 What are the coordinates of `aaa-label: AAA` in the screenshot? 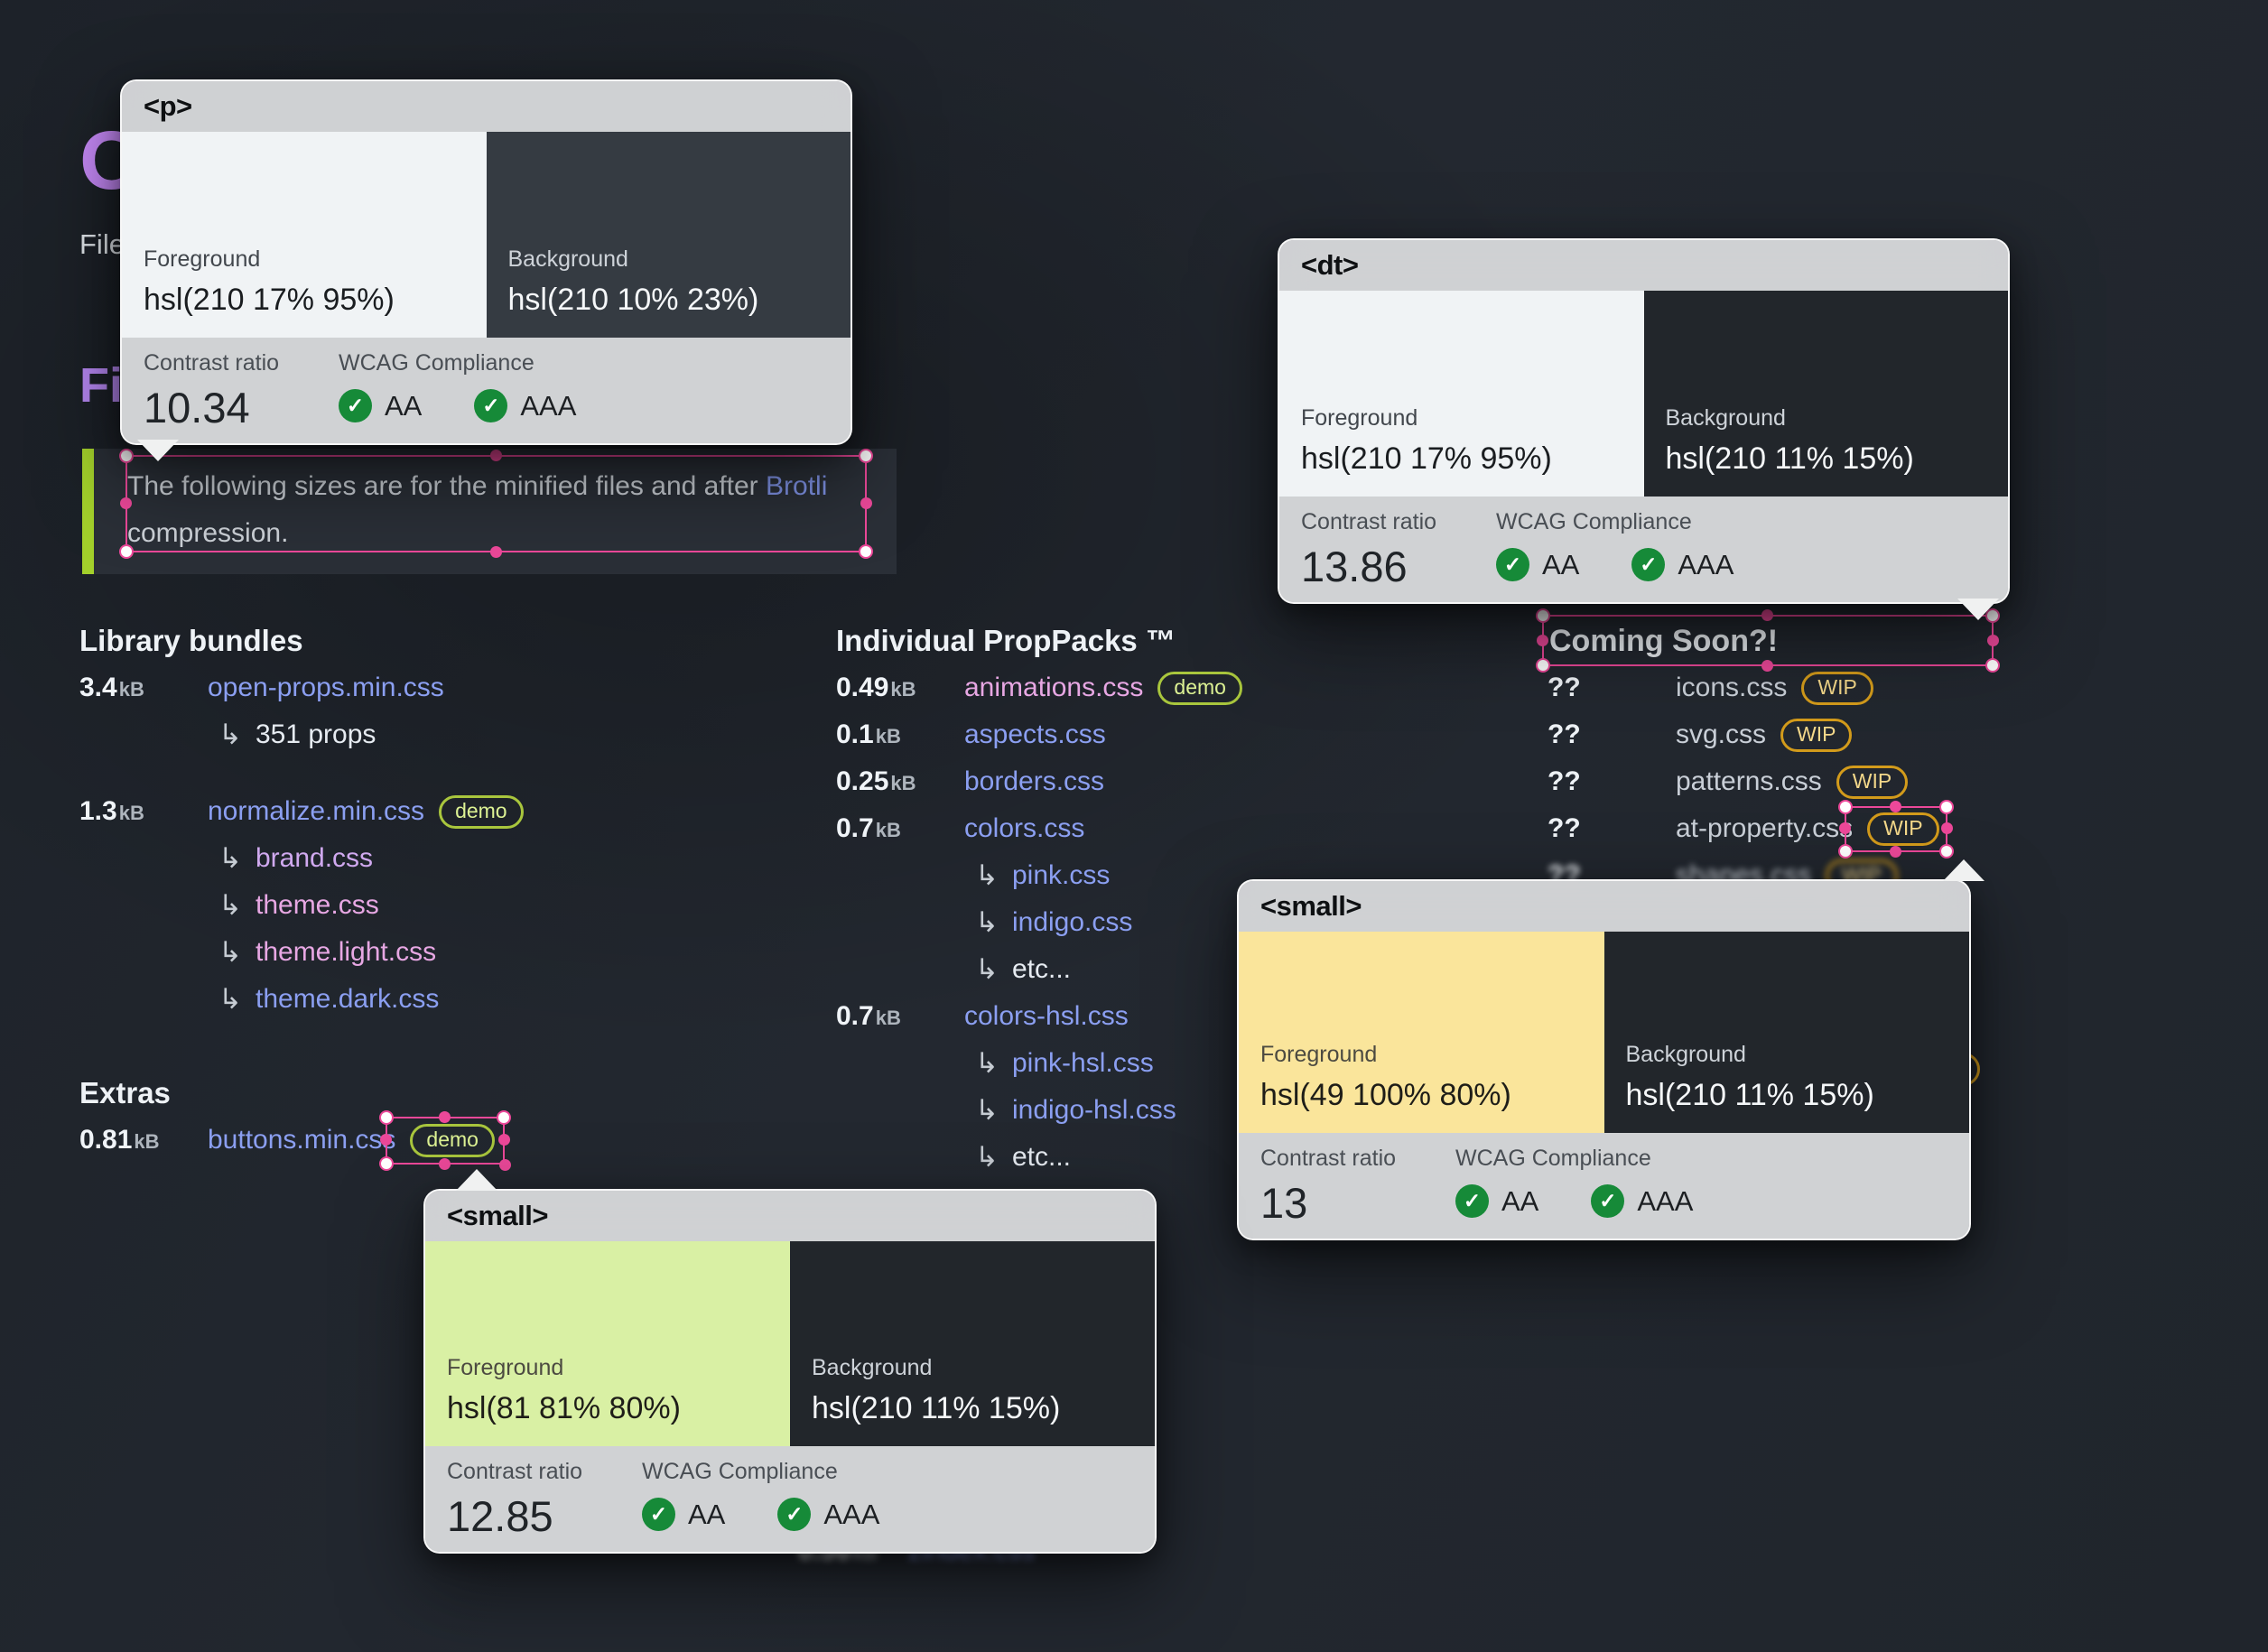 It's located at (1665, 1200).